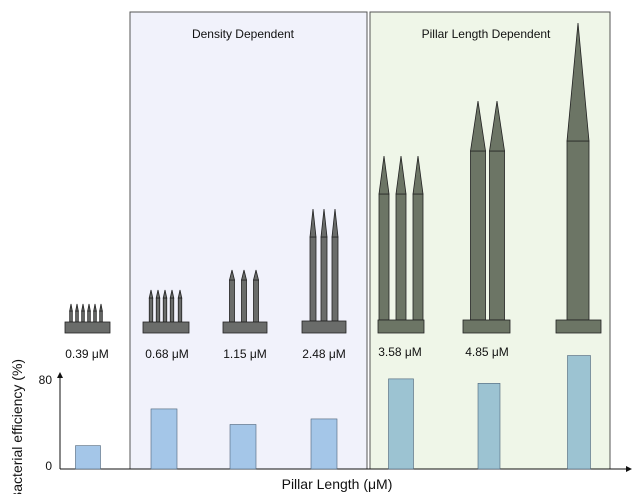 The width and height of the screenshot is (633, 494). What do you see at coordinates (629, 469) in the screenshot?
I see `x-axis-arrow` at bounding box center [629, 469].